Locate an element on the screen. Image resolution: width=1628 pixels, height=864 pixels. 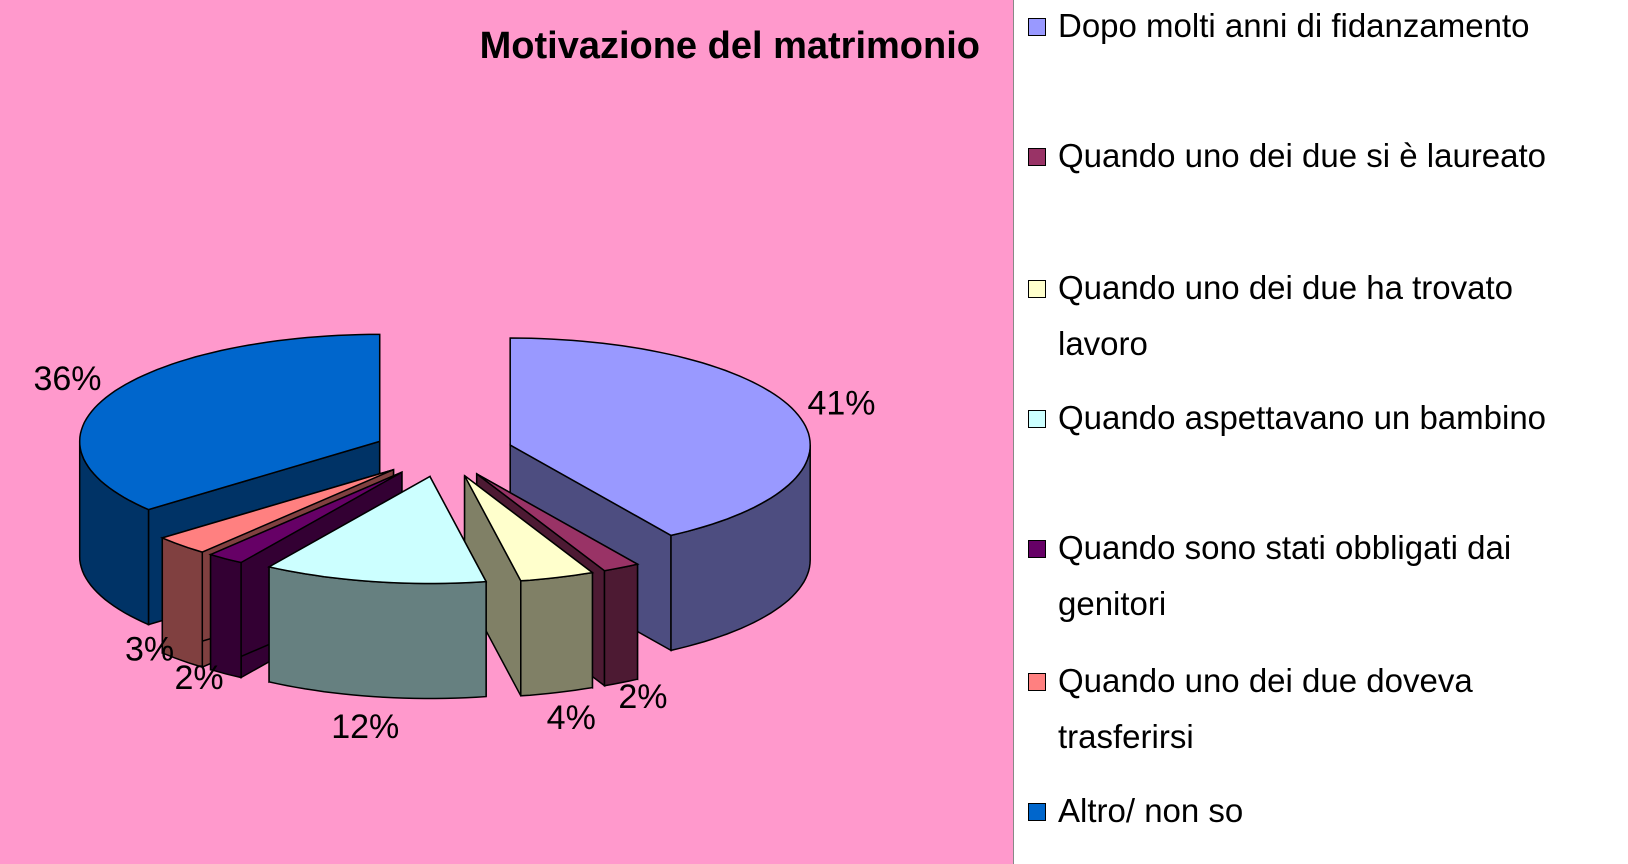
legend-item: Dopo molti anni di fidanzamento is located at coordinates (1323, 27).